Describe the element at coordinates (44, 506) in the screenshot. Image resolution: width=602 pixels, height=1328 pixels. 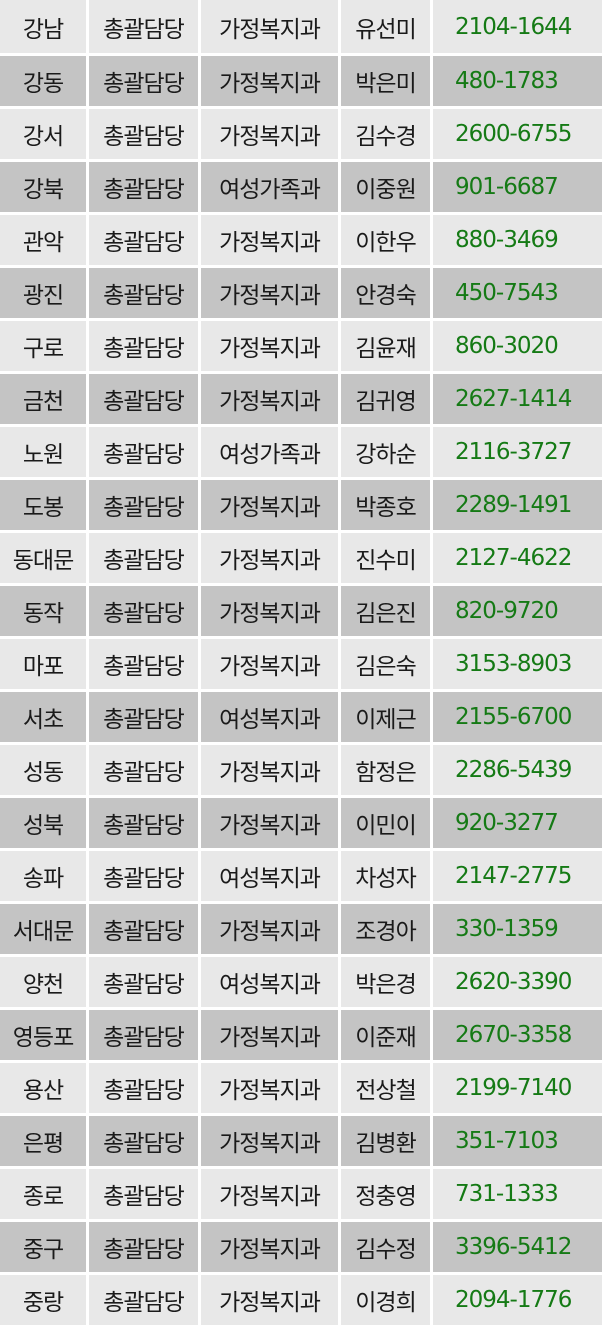
I see `district-cell: 도봉` at that location.